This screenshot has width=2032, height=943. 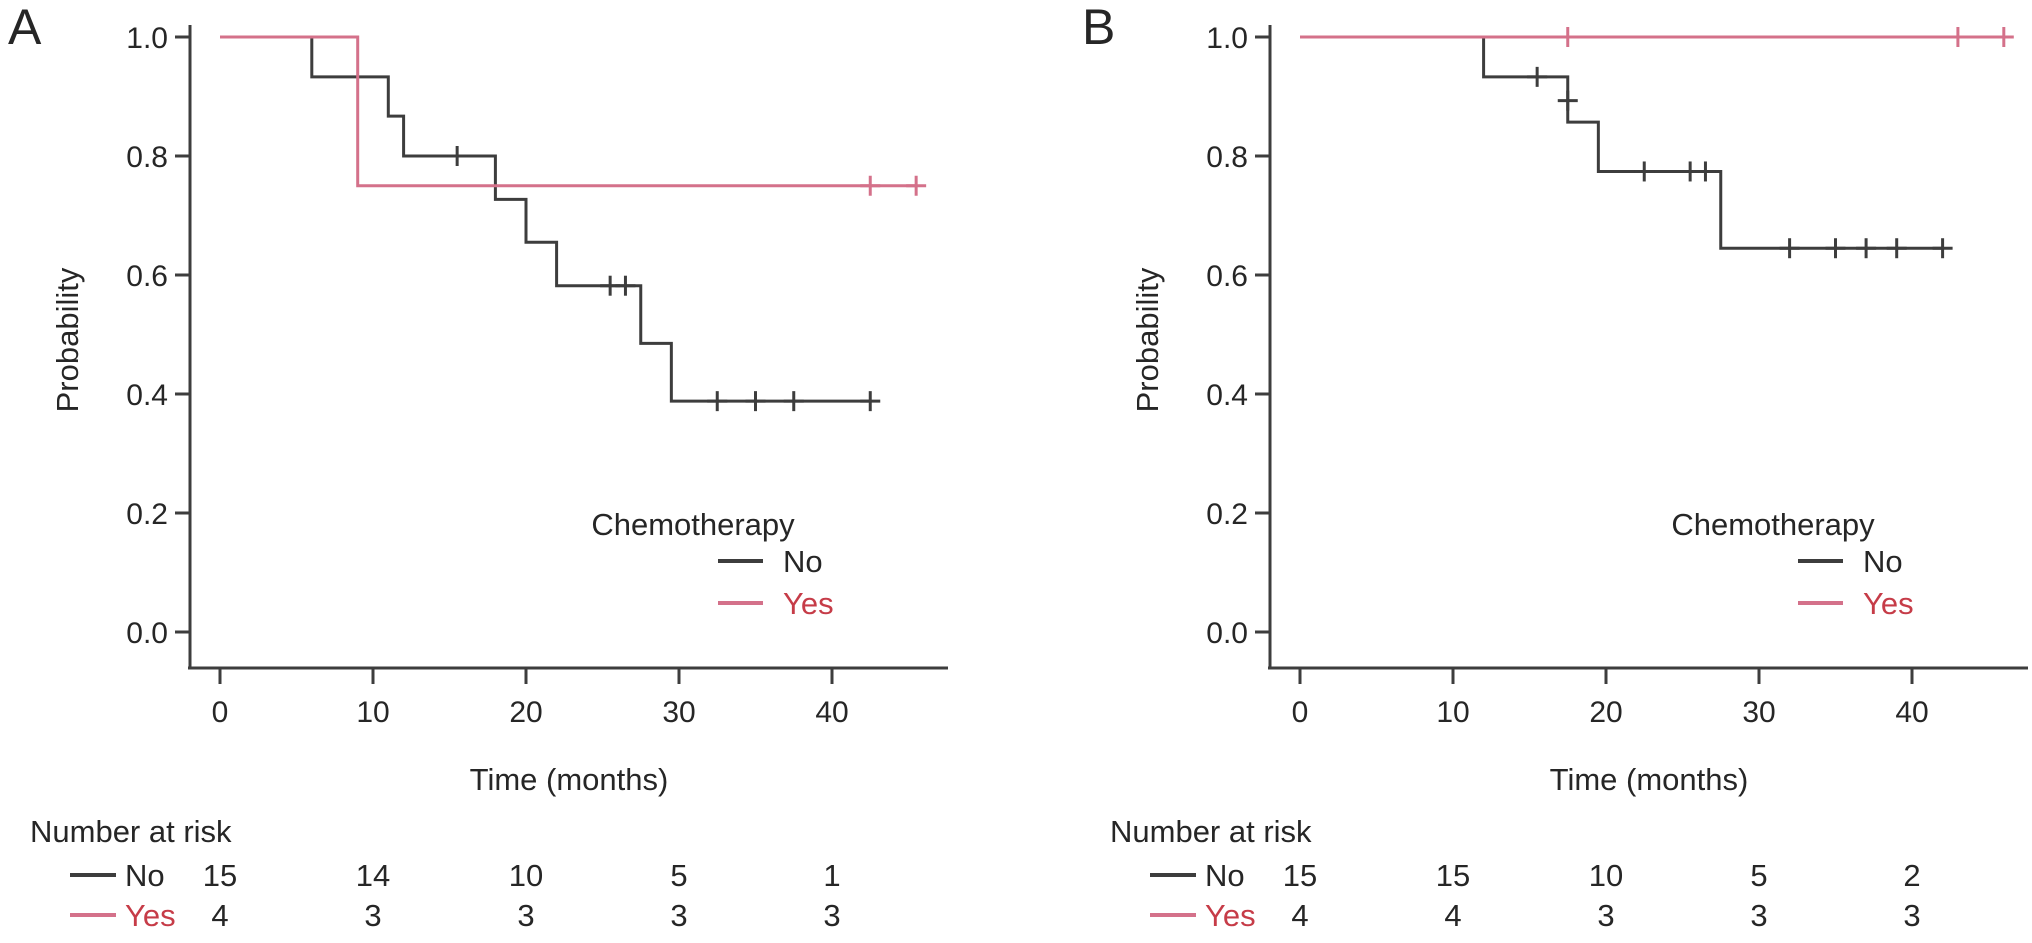 I want to click on risk-count: 2, so click(x=1911, y=875).